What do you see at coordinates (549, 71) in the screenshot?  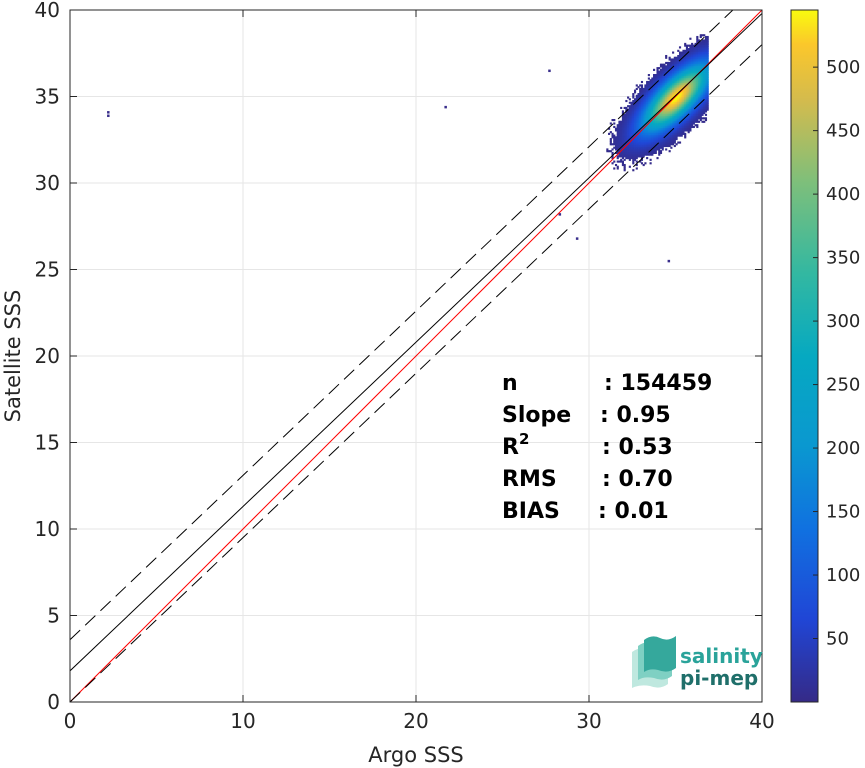 I see `outlier-point` at bounding box center [549, 71].